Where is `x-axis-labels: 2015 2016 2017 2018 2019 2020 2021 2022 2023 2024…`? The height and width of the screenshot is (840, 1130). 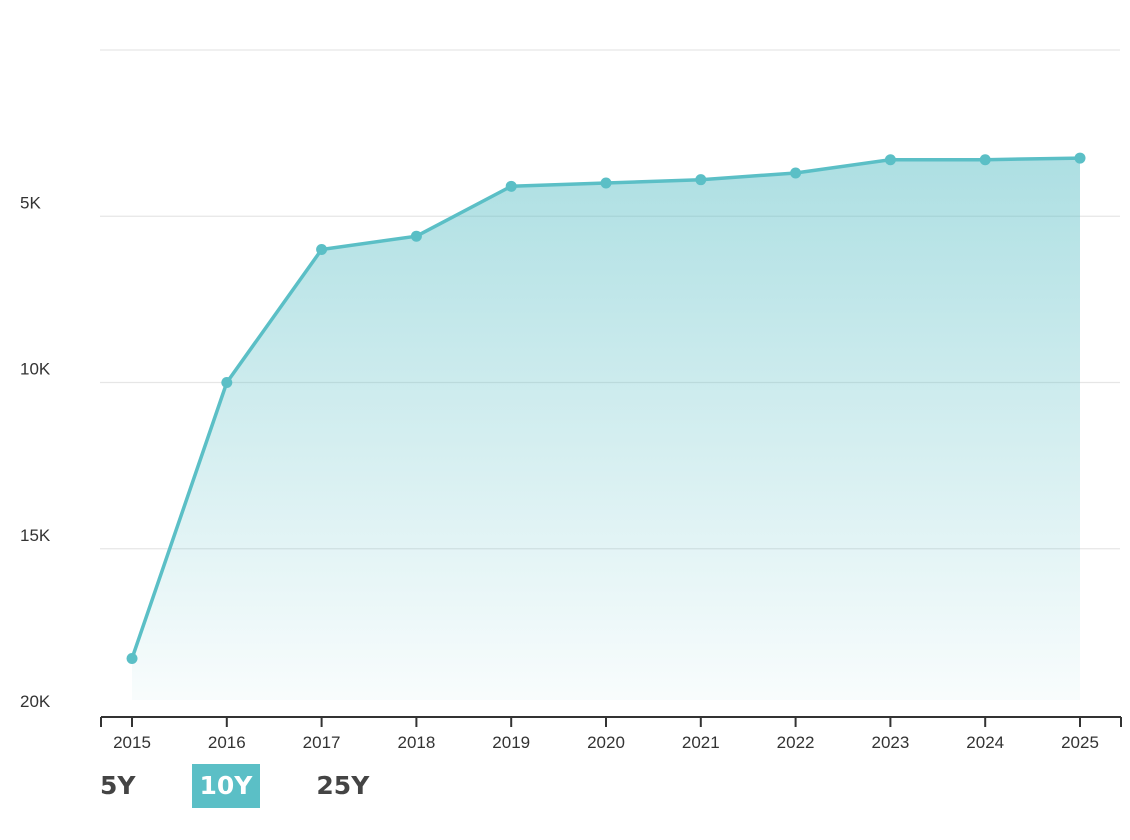
x-axis-labels: 2015 2016 2017 2018 2019 2020 2021 2022 2023 2024… is located at coordinates (606, 742).